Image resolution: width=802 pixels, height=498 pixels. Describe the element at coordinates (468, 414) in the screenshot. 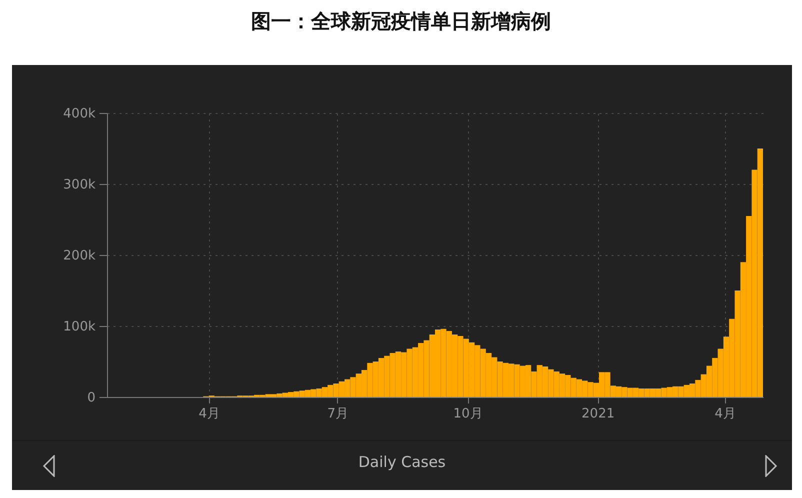

I see `x-tick-label: 10月` at that location.